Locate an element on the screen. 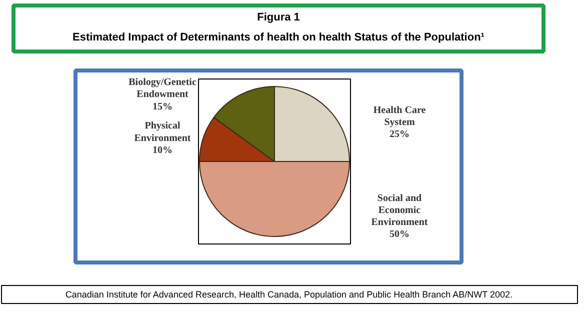 This screenshot has width=585, height=320. data-label: 50% is located at coordinates (400, 234).